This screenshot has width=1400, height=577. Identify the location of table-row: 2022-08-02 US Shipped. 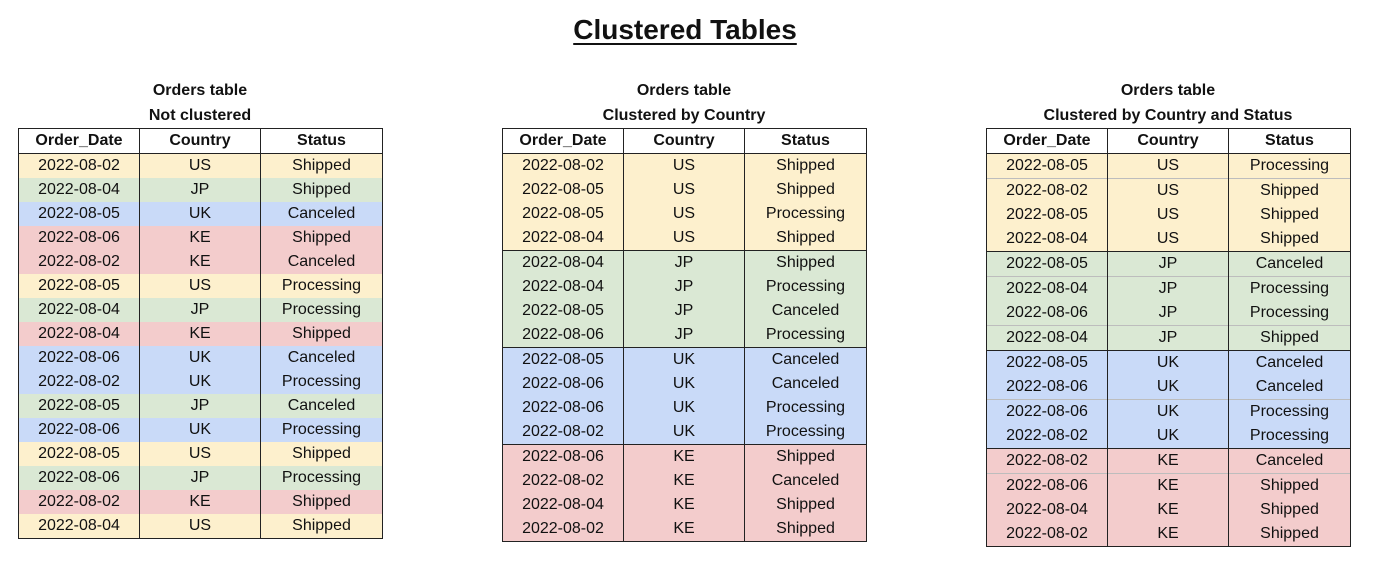
(684, 165).